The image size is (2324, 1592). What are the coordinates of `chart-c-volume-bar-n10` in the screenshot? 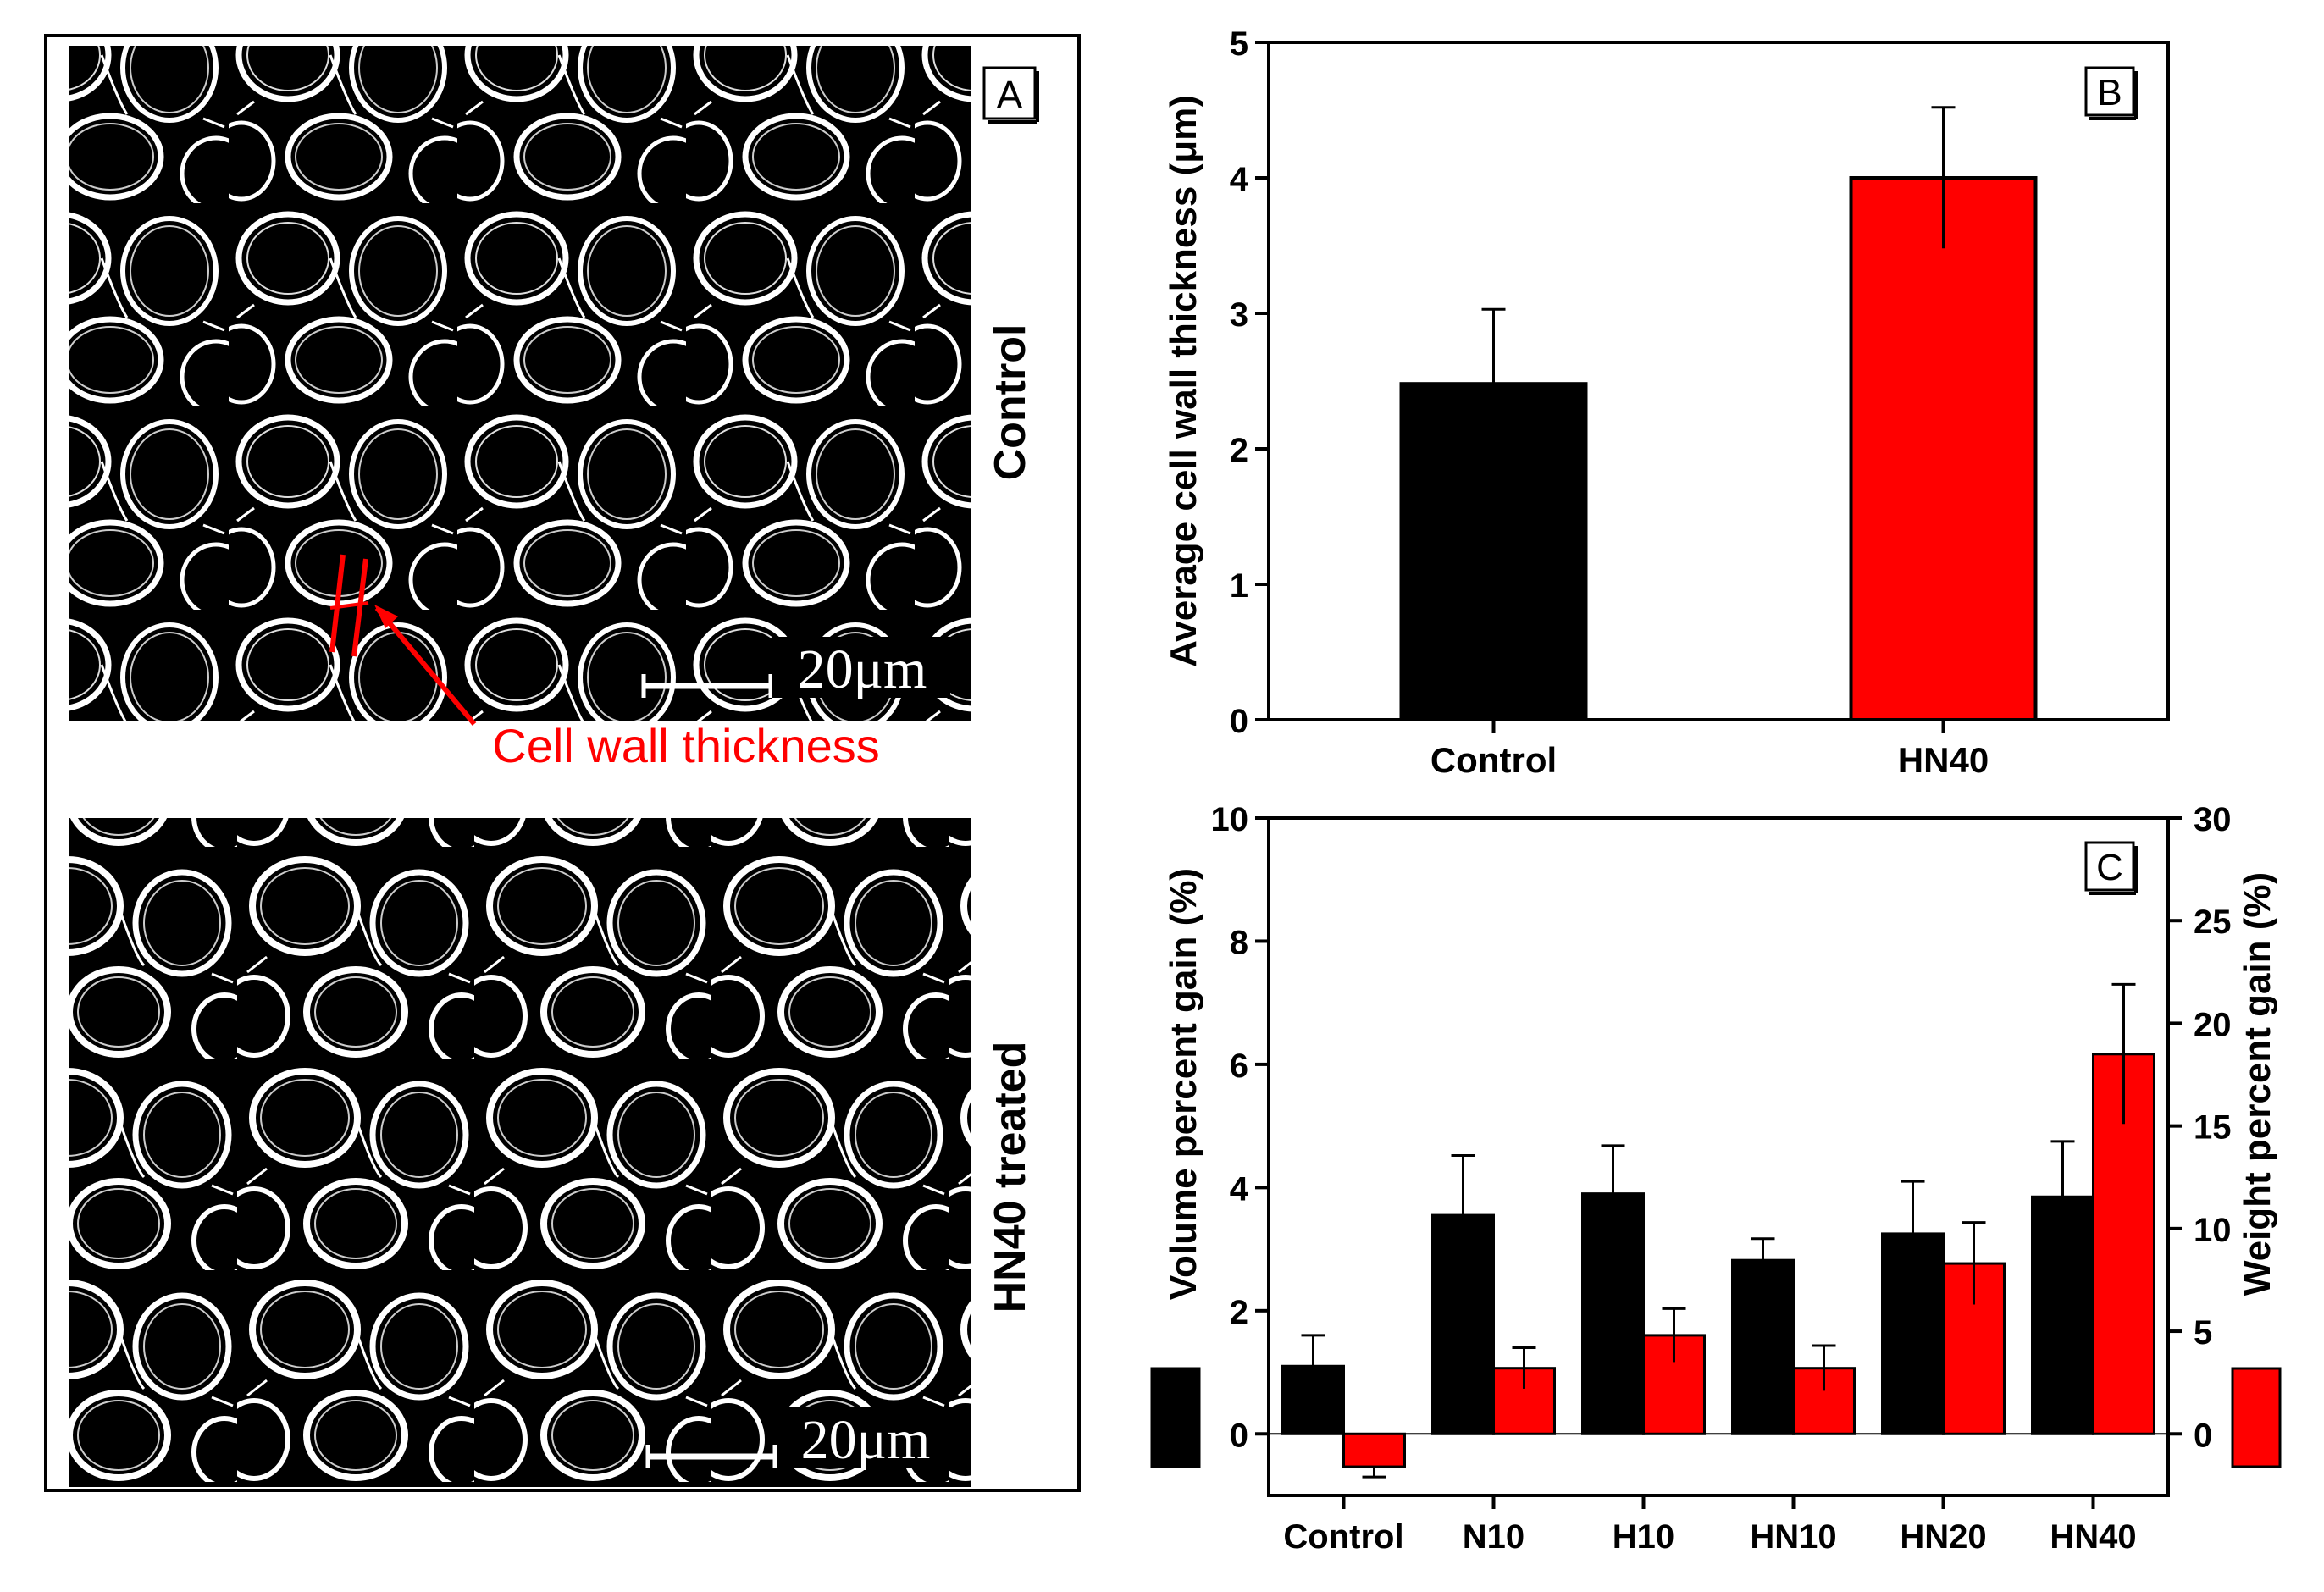 It's located at (1463, 1324).